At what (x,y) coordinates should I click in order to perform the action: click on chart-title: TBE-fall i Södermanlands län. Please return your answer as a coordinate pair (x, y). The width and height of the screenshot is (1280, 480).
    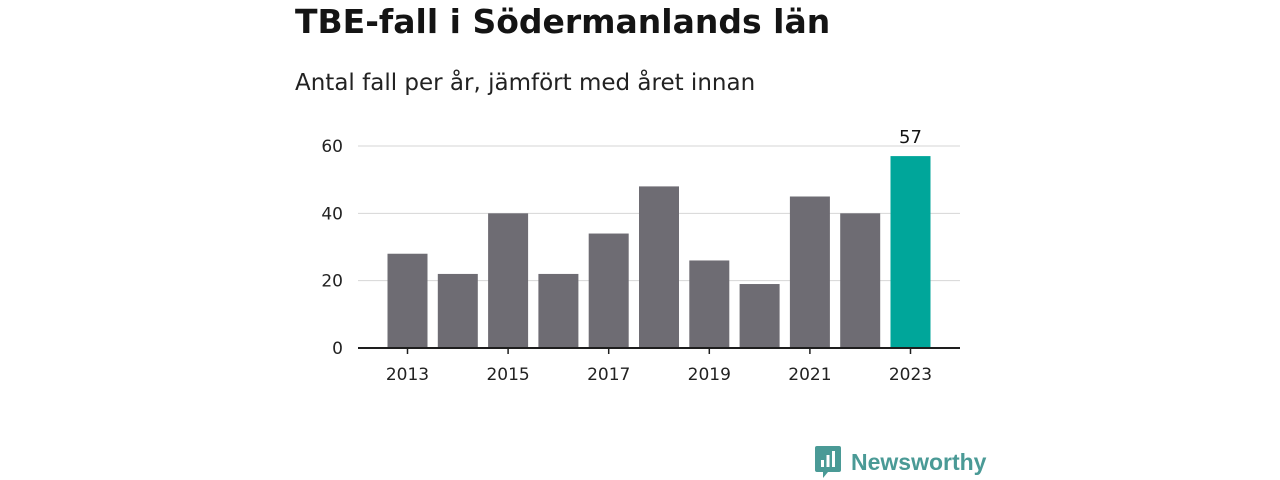
    Looking at the image, I should click on (563, 21).